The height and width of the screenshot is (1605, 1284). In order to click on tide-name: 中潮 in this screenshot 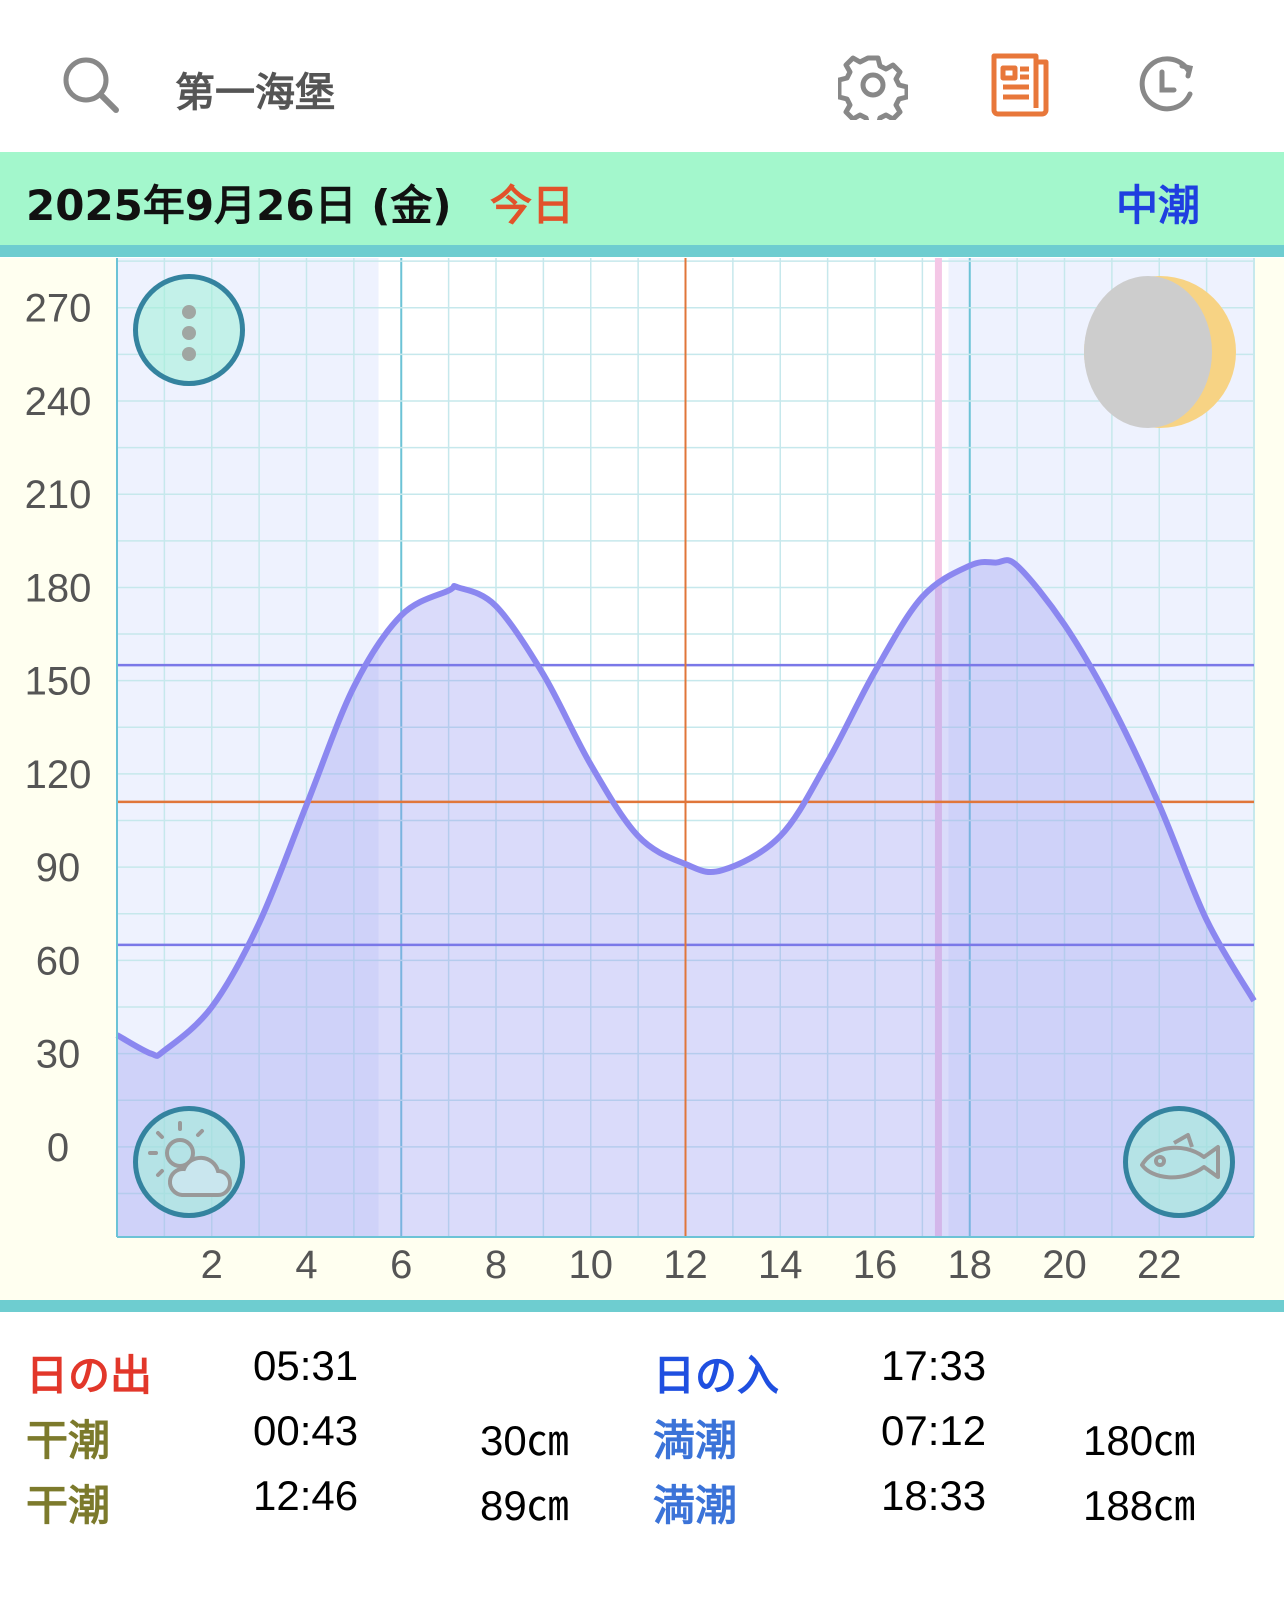, I will do `click(1157, 205)`.